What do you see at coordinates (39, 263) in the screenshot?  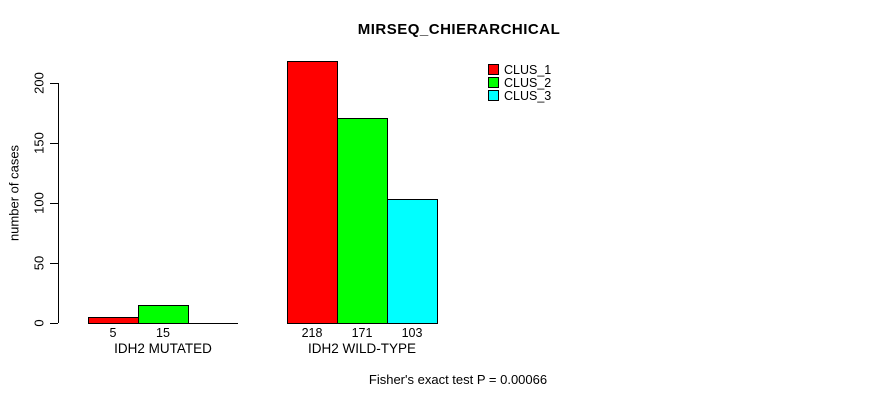 I see `y-tick-label: 50` at bounding box center [39, 263].